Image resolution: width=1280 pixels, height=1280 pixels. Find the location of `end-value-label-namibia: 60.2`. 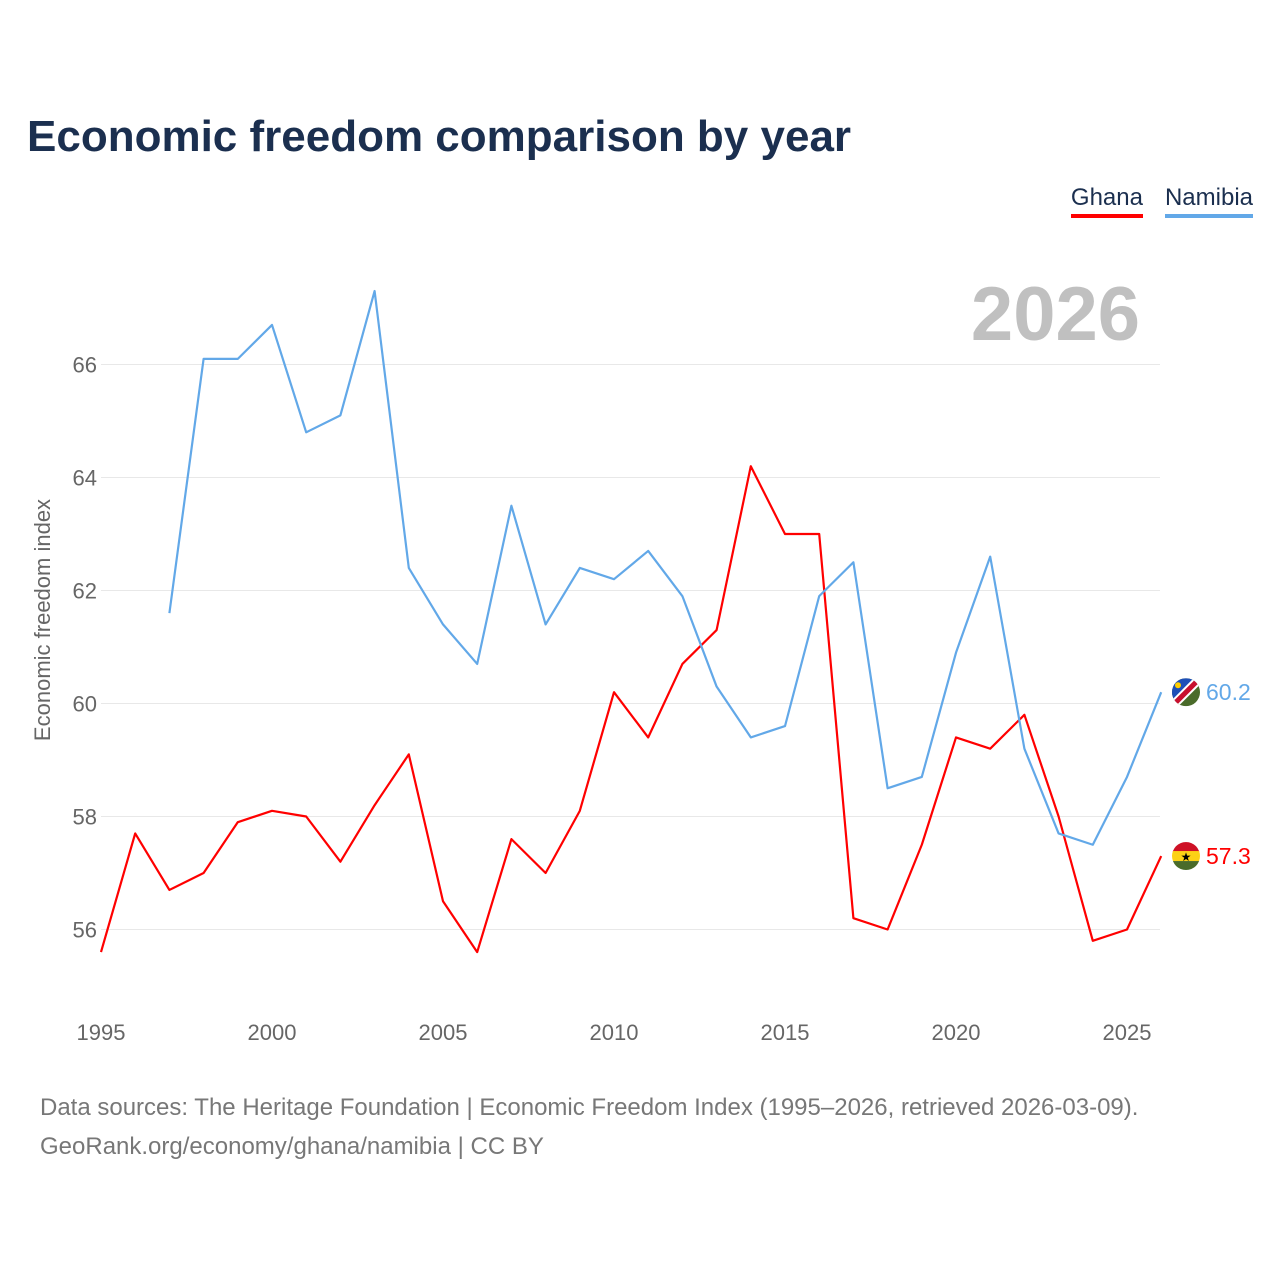

end-value-label-namibia: 60.2 is located at coordinates (1228, 692).